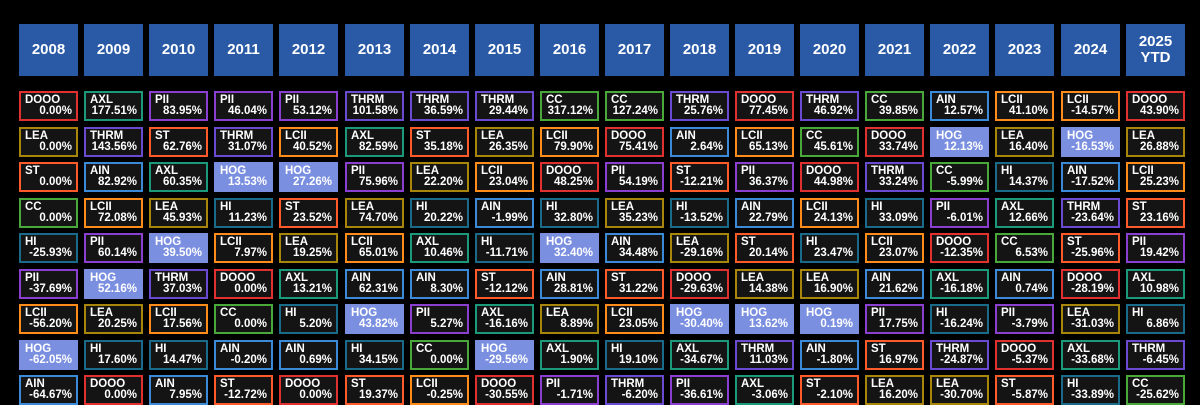 This screenshot has height=405, width=1200. What do you see at coordinates (506, 324) in the screenshot?
I see `return-value: -16.16%` at bounding box center [506, 324].